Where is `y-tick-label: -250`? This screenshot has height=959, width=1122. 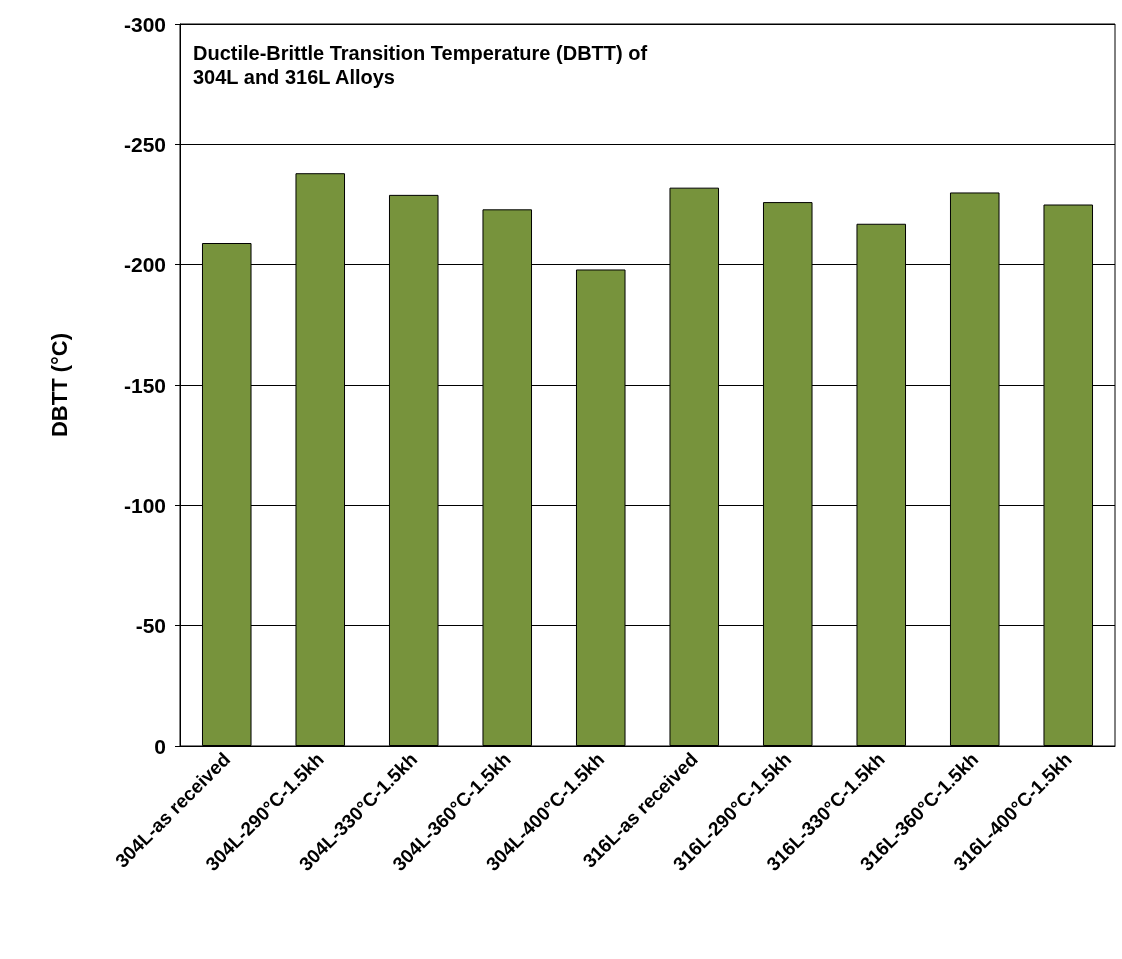
y-tick-label: -250 is located at coordinates (144, 144).